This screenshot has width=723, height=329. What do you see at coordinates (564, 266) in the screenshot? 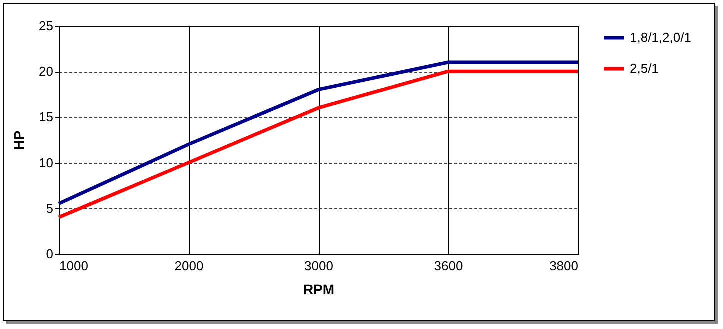
I see `x-tick-label: 3800` at bounding box center [564, 266].